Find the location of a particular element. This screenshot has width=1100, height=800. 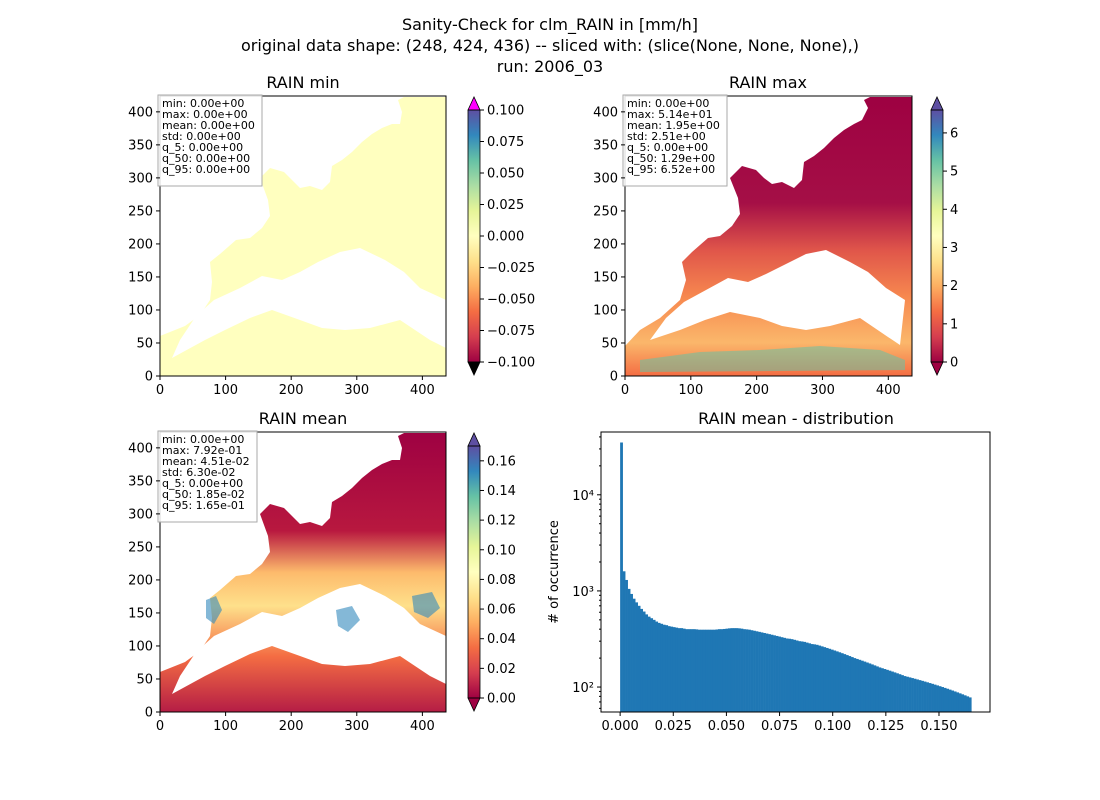

rain-max-stat-q5: q_5: 0.00e+00 is located at coordinates (667, 147).